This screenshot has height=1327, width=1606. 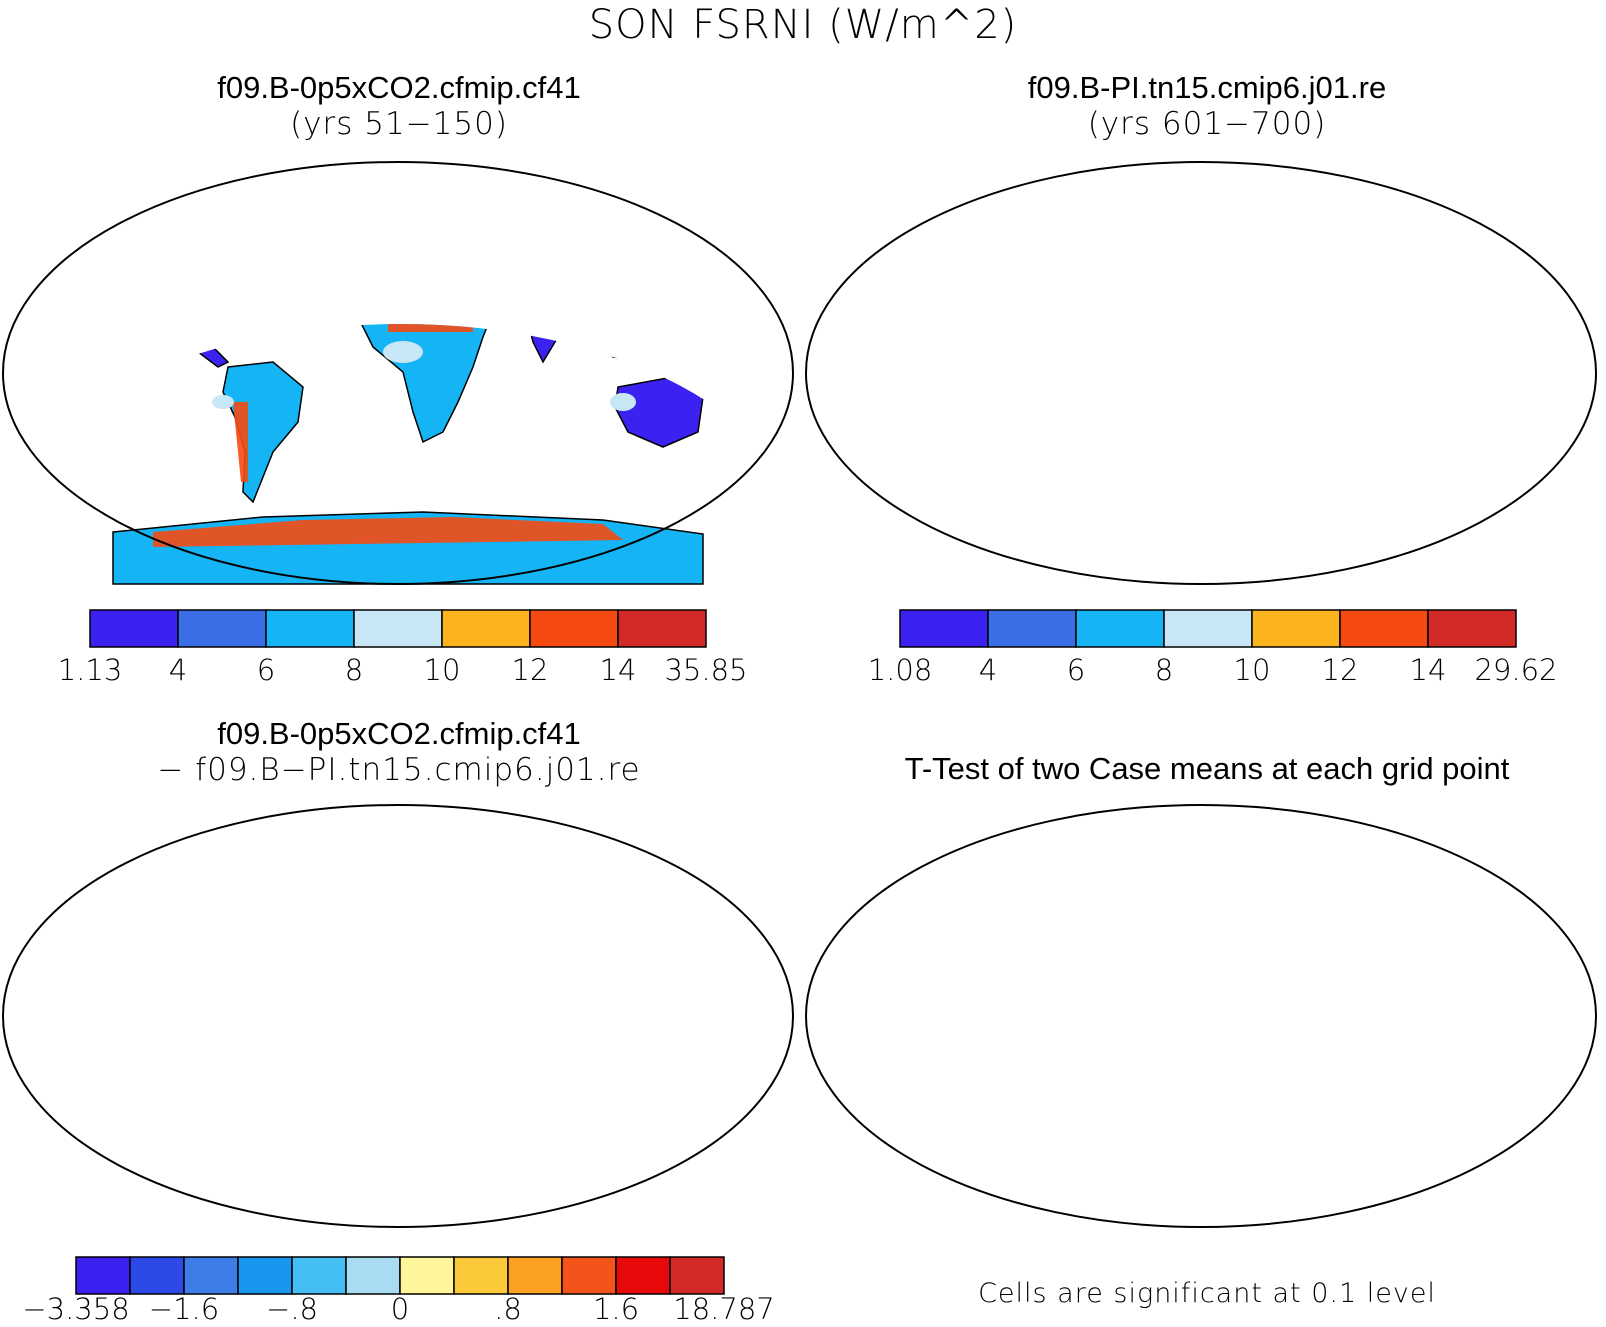 What do you see at coordinates (178, 670) in the screenshot?
I see `colorbar-tick-label: 4` at bounding box center [178, 670].